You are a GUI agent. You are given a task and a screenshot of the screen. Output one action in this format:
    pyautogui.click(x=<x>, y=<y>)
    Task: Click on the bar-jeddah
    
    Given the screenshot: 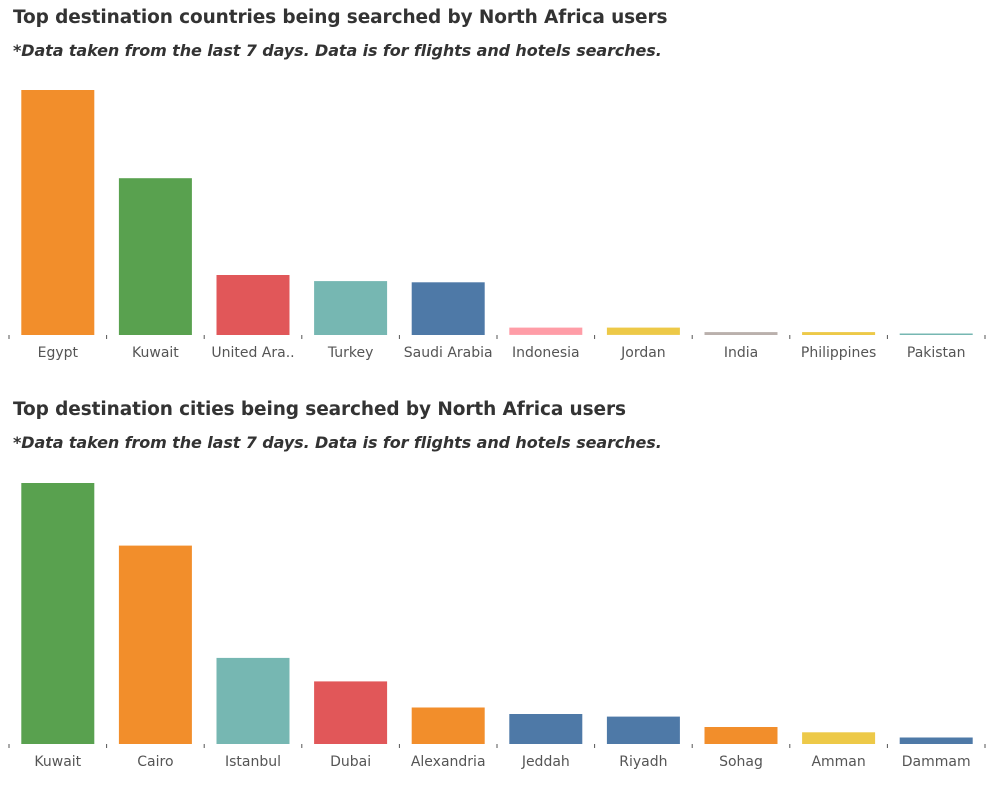 What is the action you would take?
    pyautogui.click(x=546, y=729)
    